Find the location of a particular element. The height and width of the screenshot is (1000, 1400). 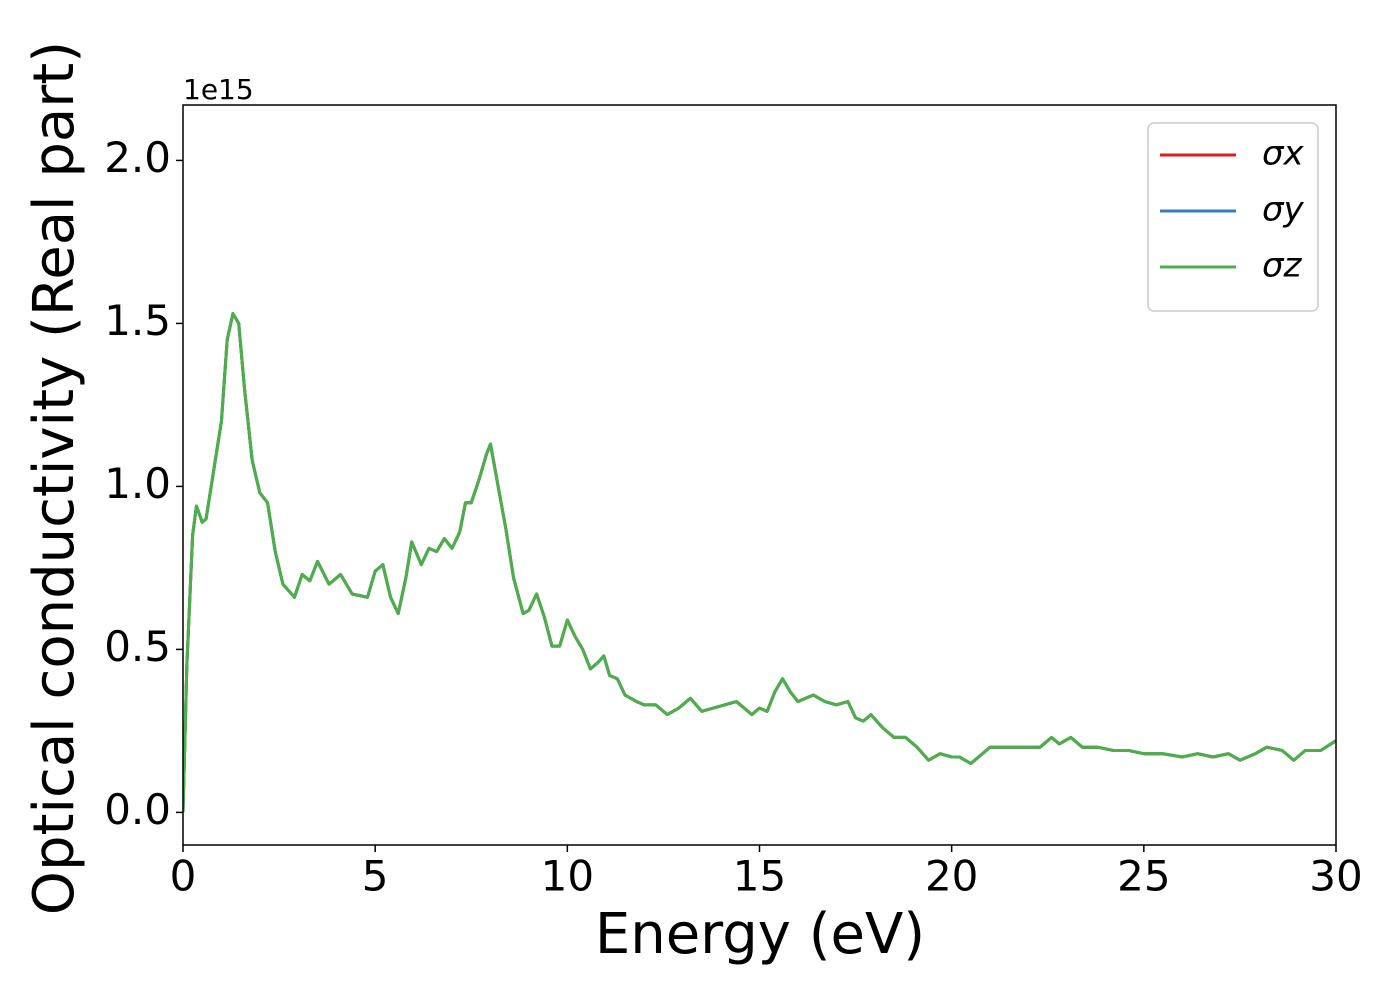

legend-label: σy is located at coordinates (1283, 210).